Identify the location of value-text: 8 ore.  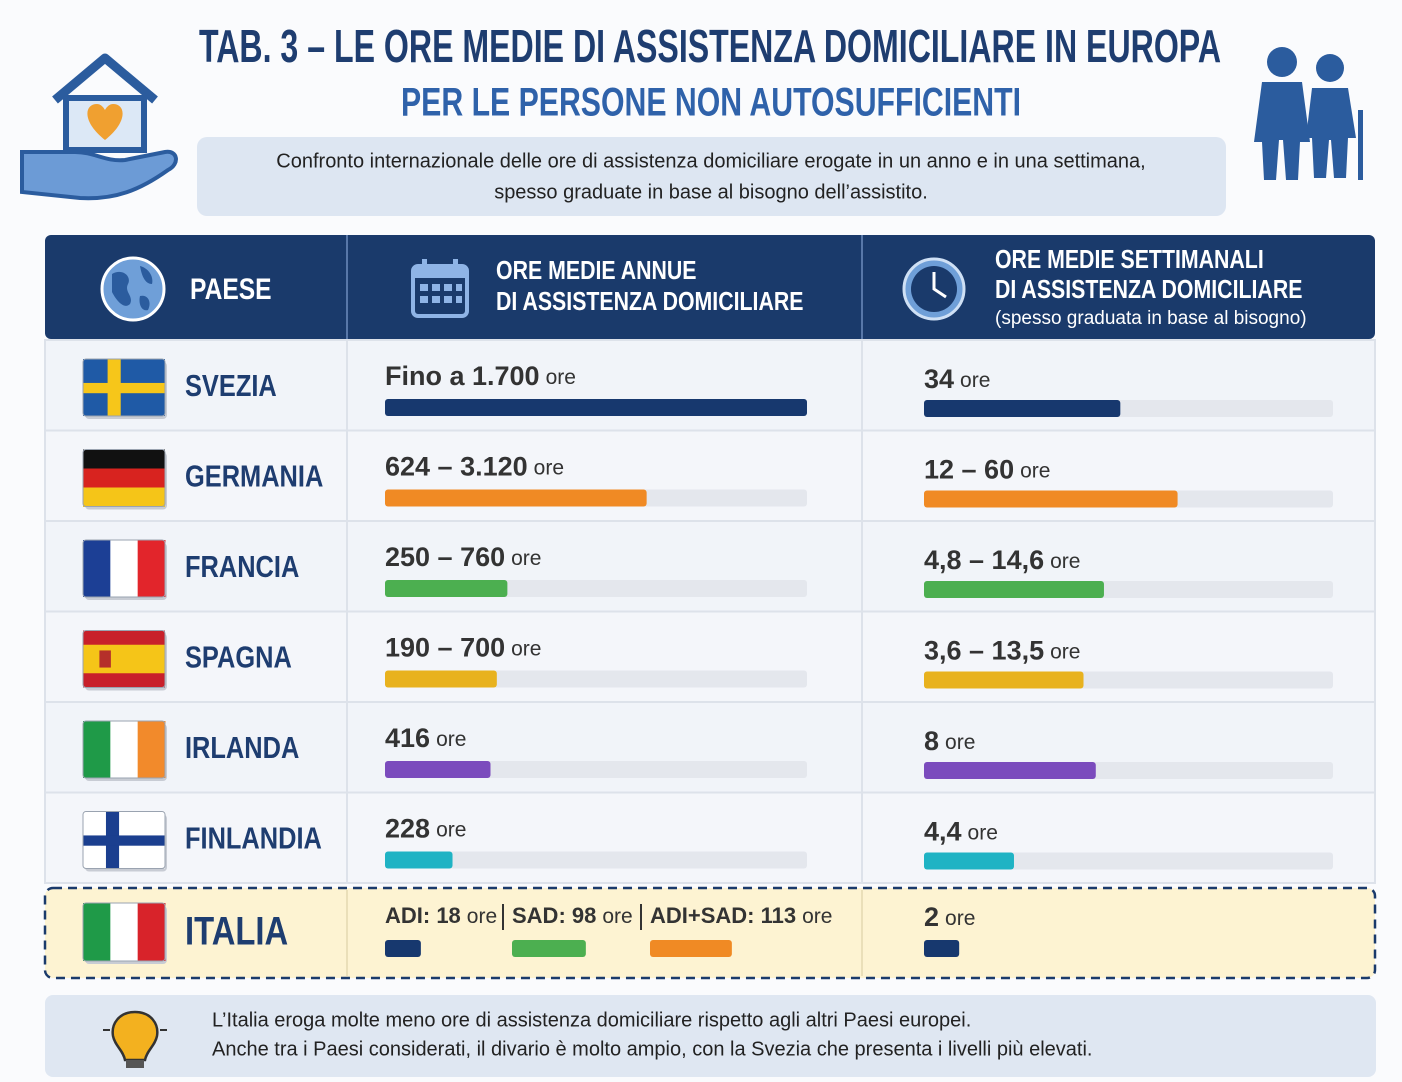
(949, 741).